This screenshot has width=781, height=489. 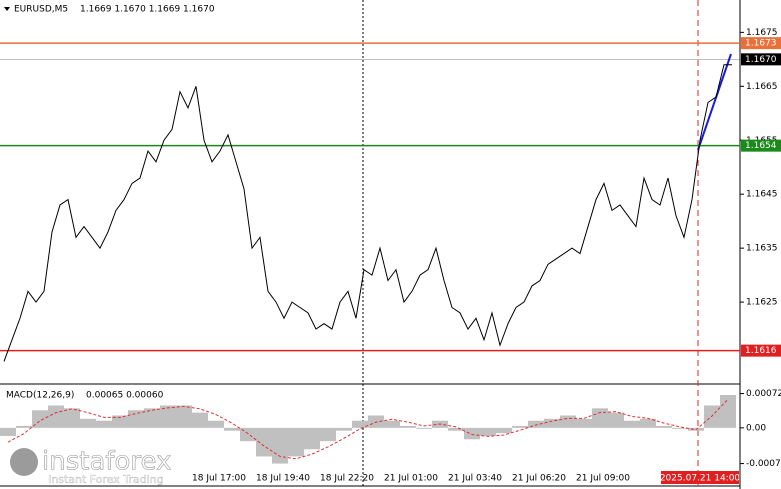 What do you see at coordinates (539, 479) in the screenshot?
I see `x-tick-label: 21 Jul 06:20` at bounding box center [539, 479].